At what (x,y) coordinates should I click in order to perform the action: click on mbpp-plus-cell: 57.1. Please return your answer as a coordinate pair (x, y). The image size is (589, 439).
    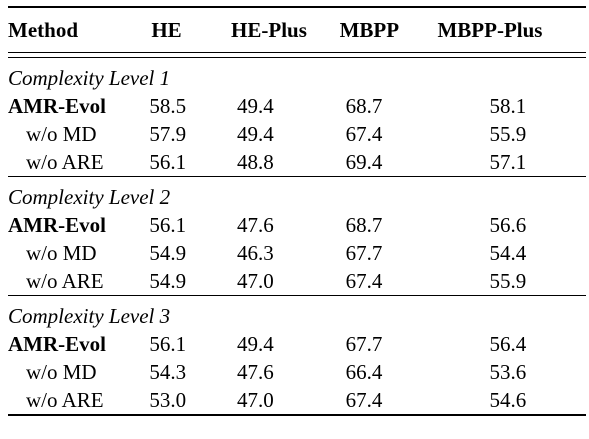
    Looking at the image, I should click on (508, 162).